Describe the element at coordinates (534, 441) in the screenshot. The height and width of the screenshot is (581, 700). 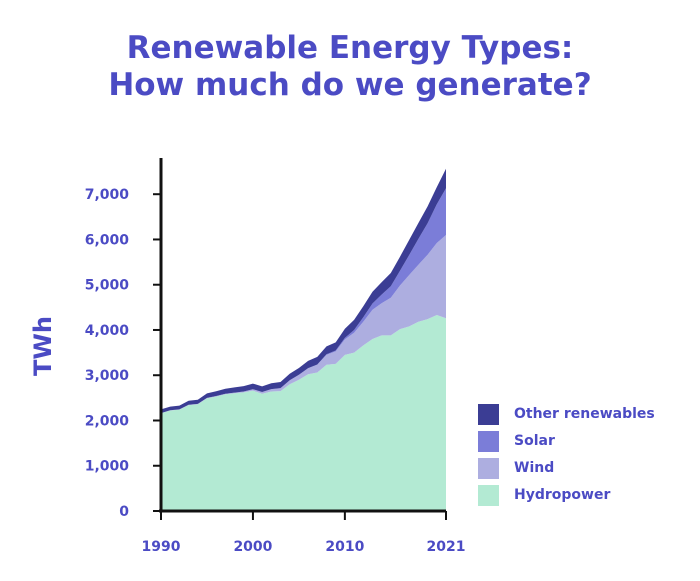
I see `legend-label: Solar` at that location.